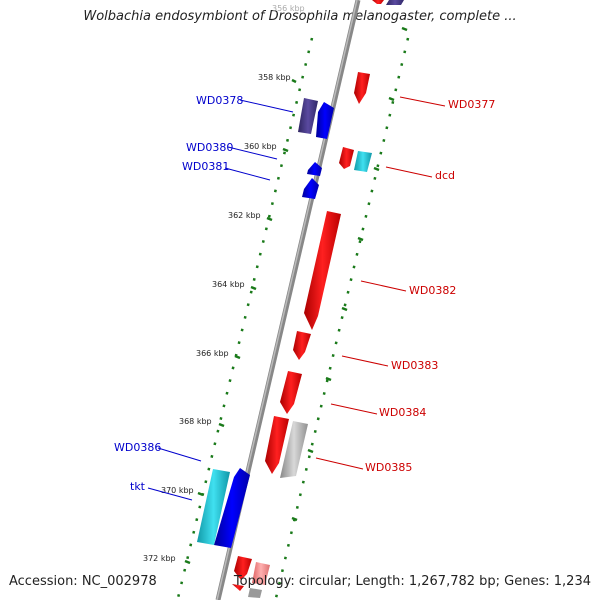  Describe the element at coordinates (219, 100) in the screenshot. I see `gene-label-WD0378: WD0378` at that location.